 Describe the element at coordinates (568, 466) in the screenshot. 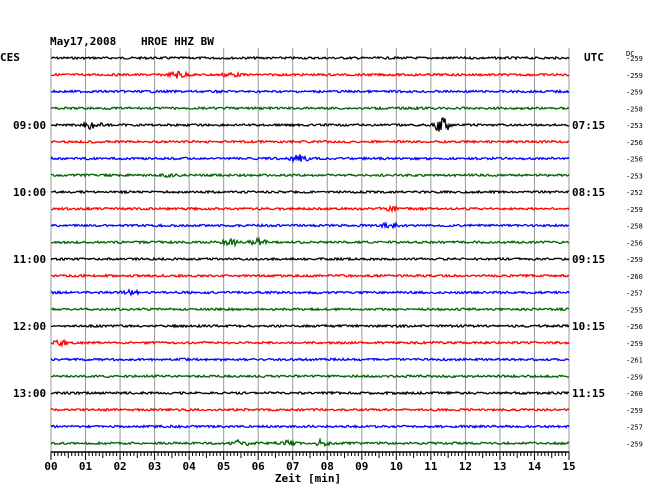

I see `x-tick-label: 15` at that location.